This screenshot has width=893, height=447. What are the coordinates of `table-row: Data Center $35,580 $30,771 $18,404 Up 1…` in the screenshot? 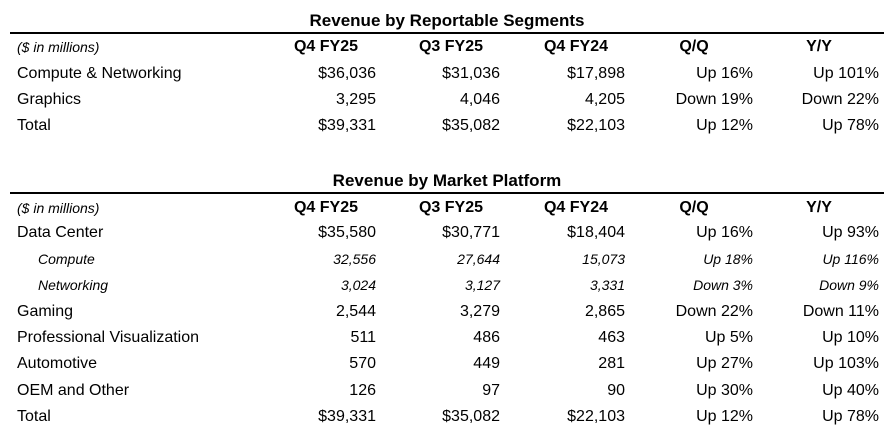 It's located at (447, 233).